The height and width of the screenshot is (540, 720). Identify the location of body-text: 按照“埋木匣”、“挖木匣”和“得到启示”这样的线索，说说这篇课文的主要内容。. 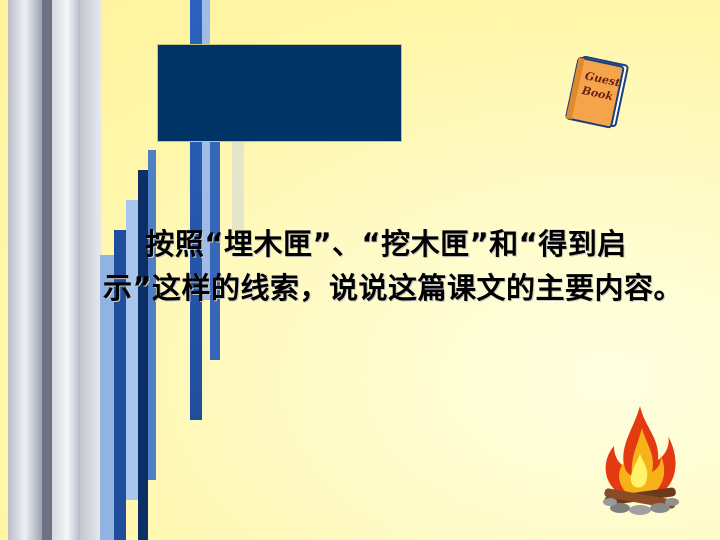
(393, 266).